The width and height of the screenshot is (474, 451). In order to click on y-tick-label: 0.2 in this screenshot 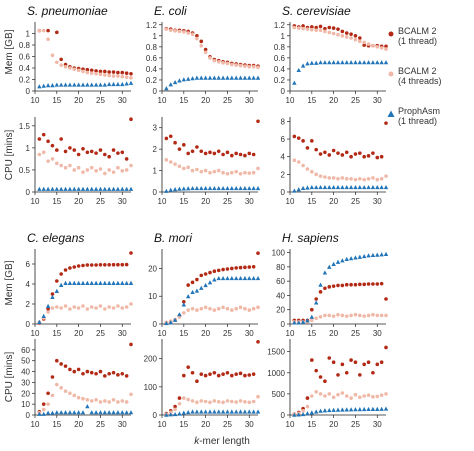, I will do `click(152, 80)`.